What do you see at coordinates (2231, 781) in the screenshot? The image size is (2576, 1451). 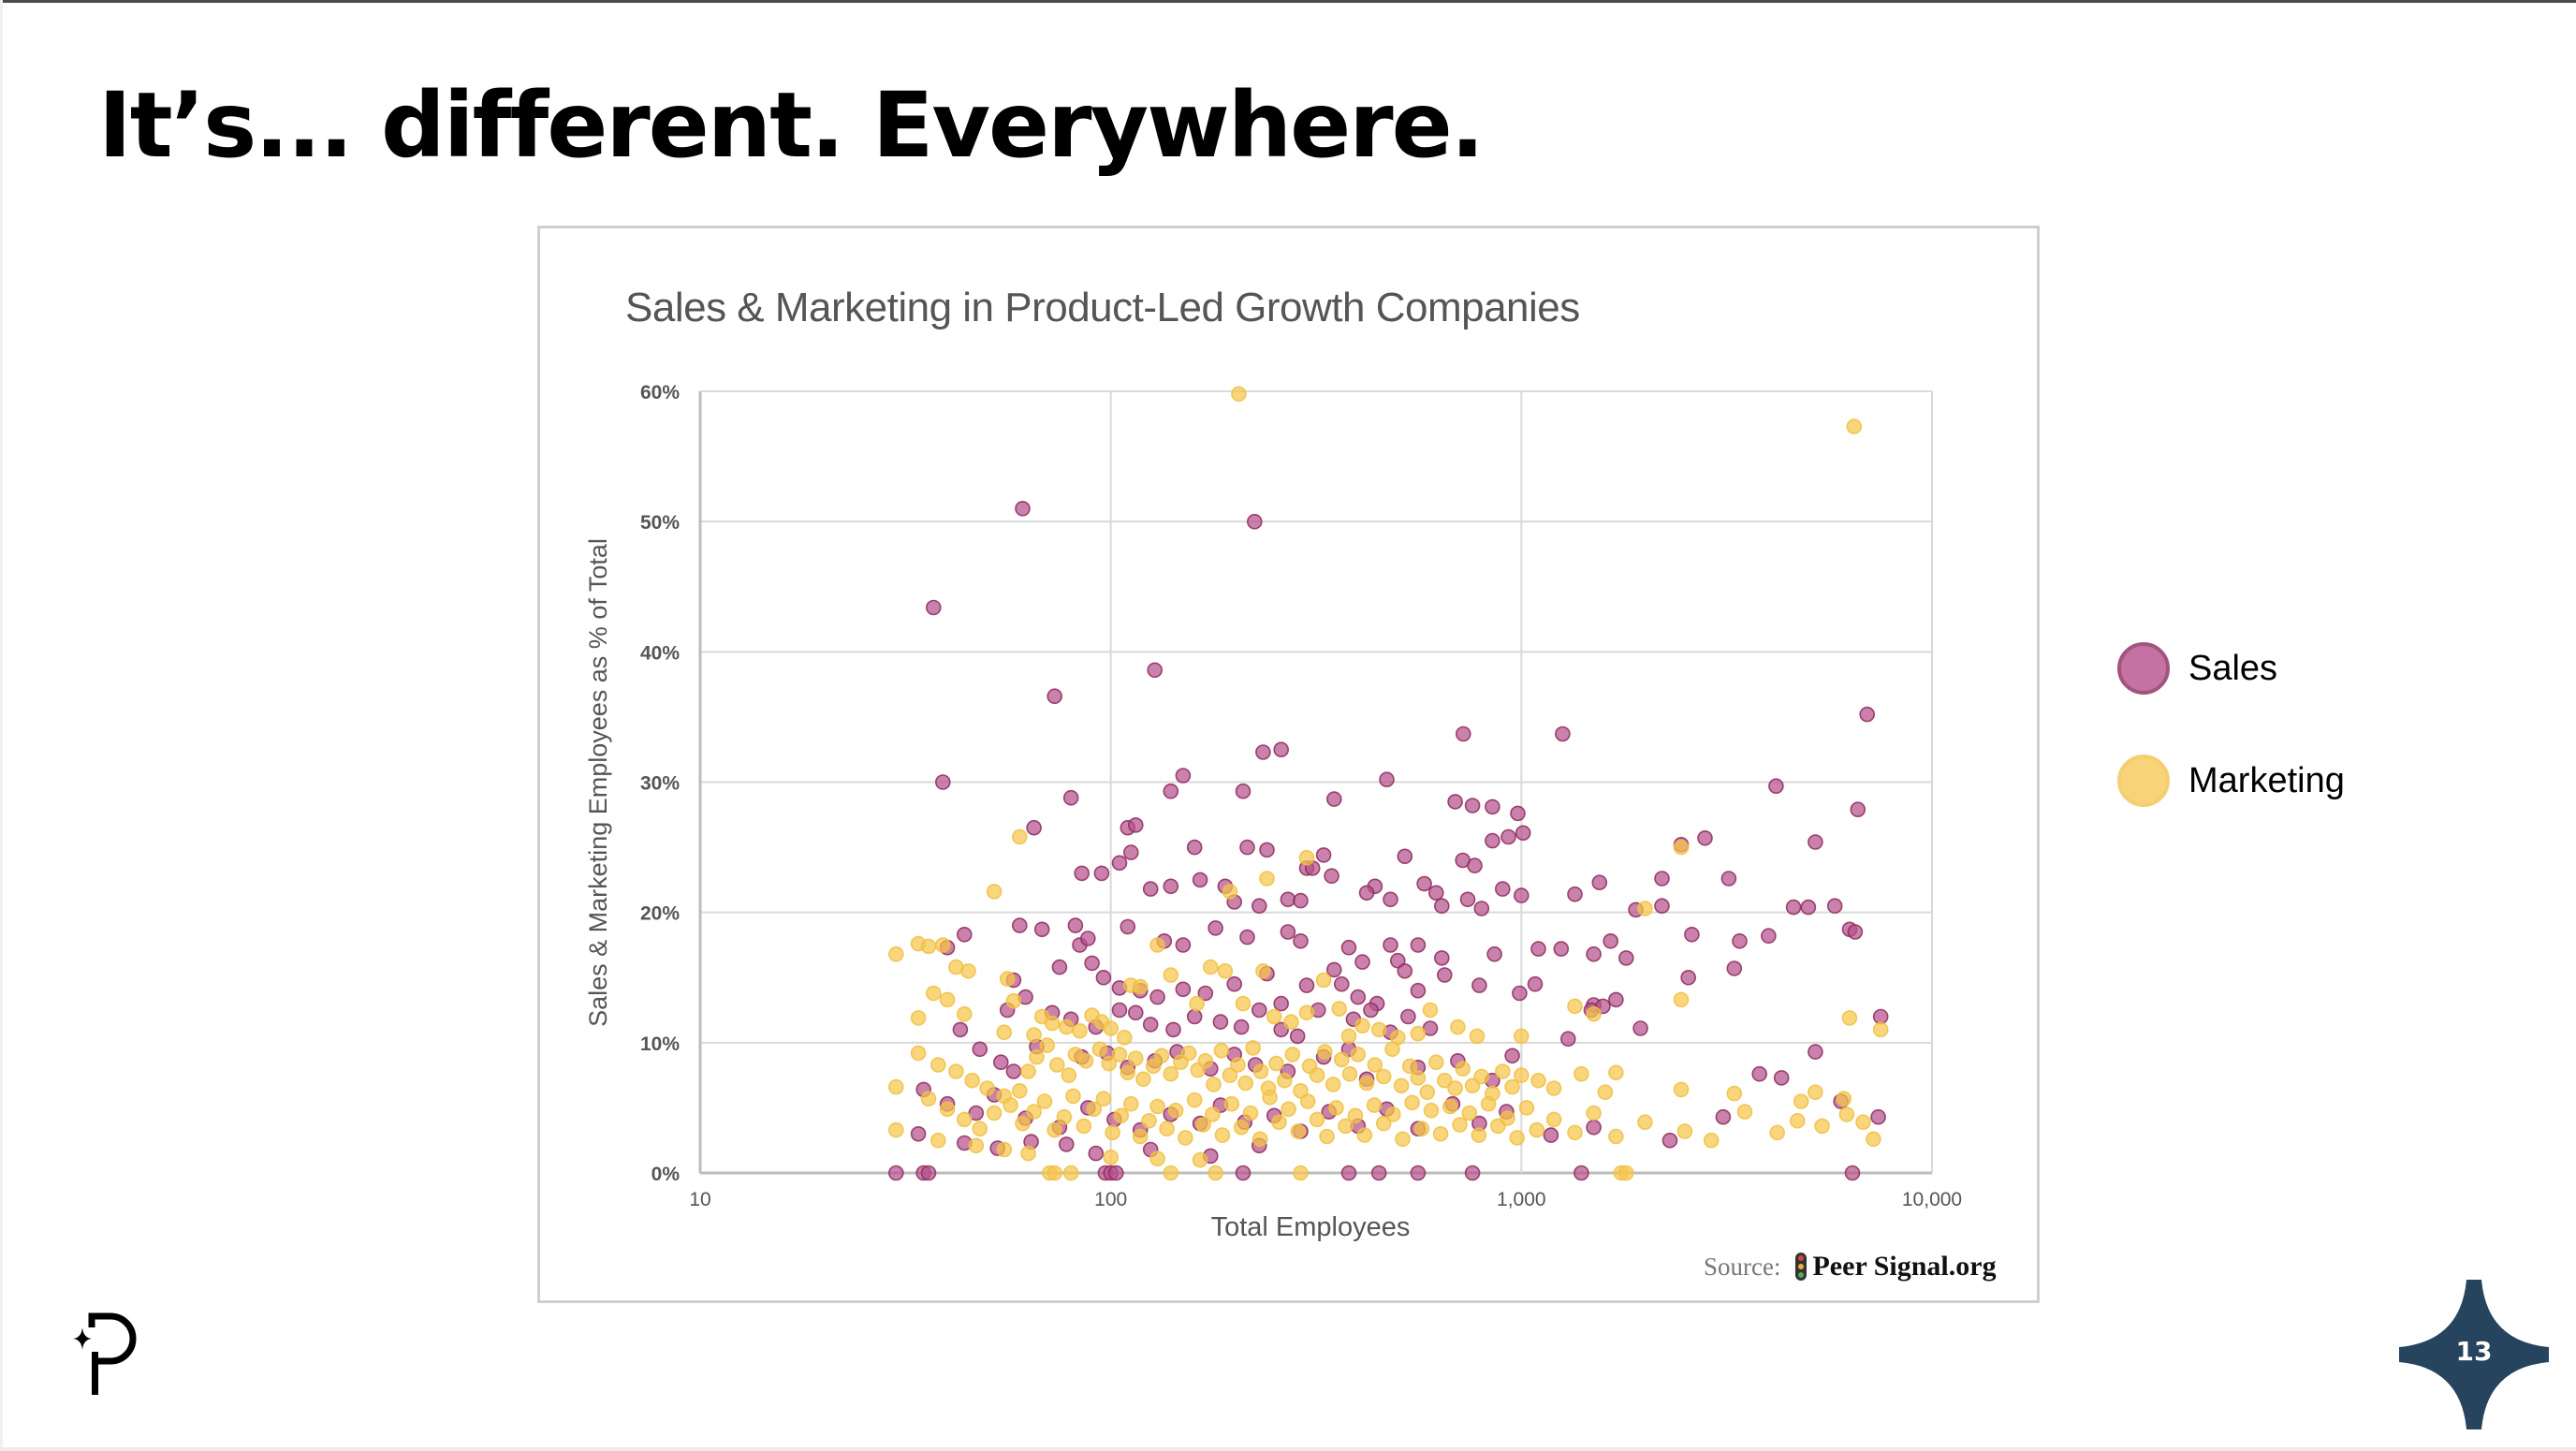 I see `legend-item-marketing: Marketing` at bounding box center [2231, 781].